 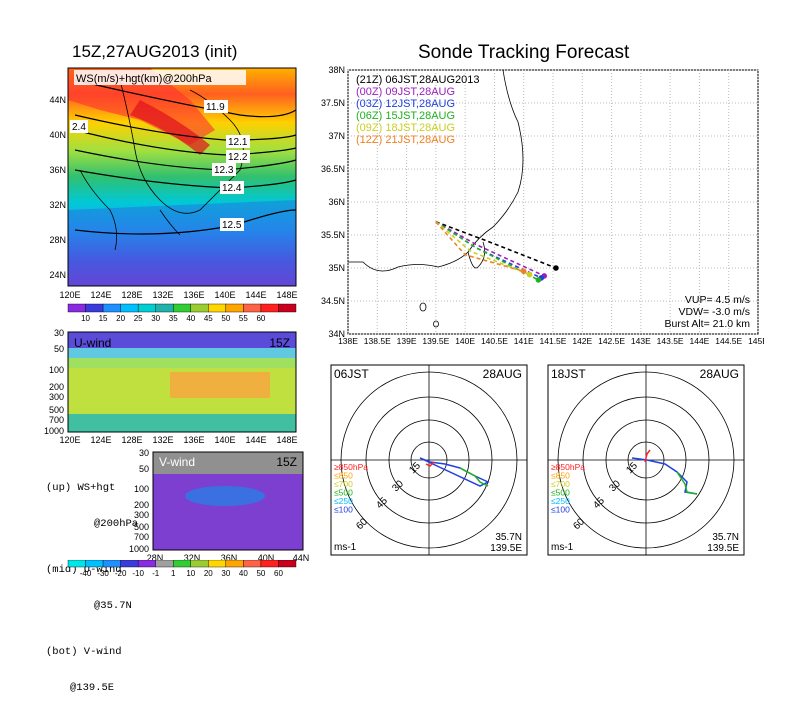 What do you see at coordinates (173, 573) in the screenshot?
I see `colorbar-tick: 1` at bounding box center [173, 573].